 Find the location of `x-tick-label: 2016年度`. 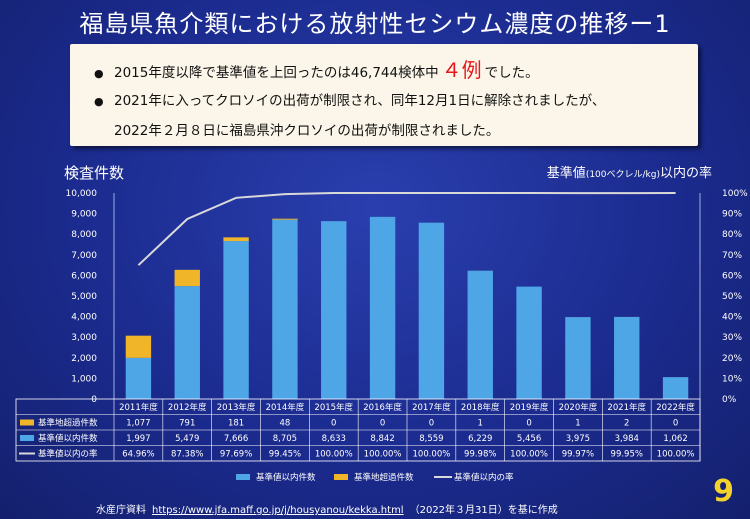

x-tick-label: 2016年度 is located at coordinates (382, 407).